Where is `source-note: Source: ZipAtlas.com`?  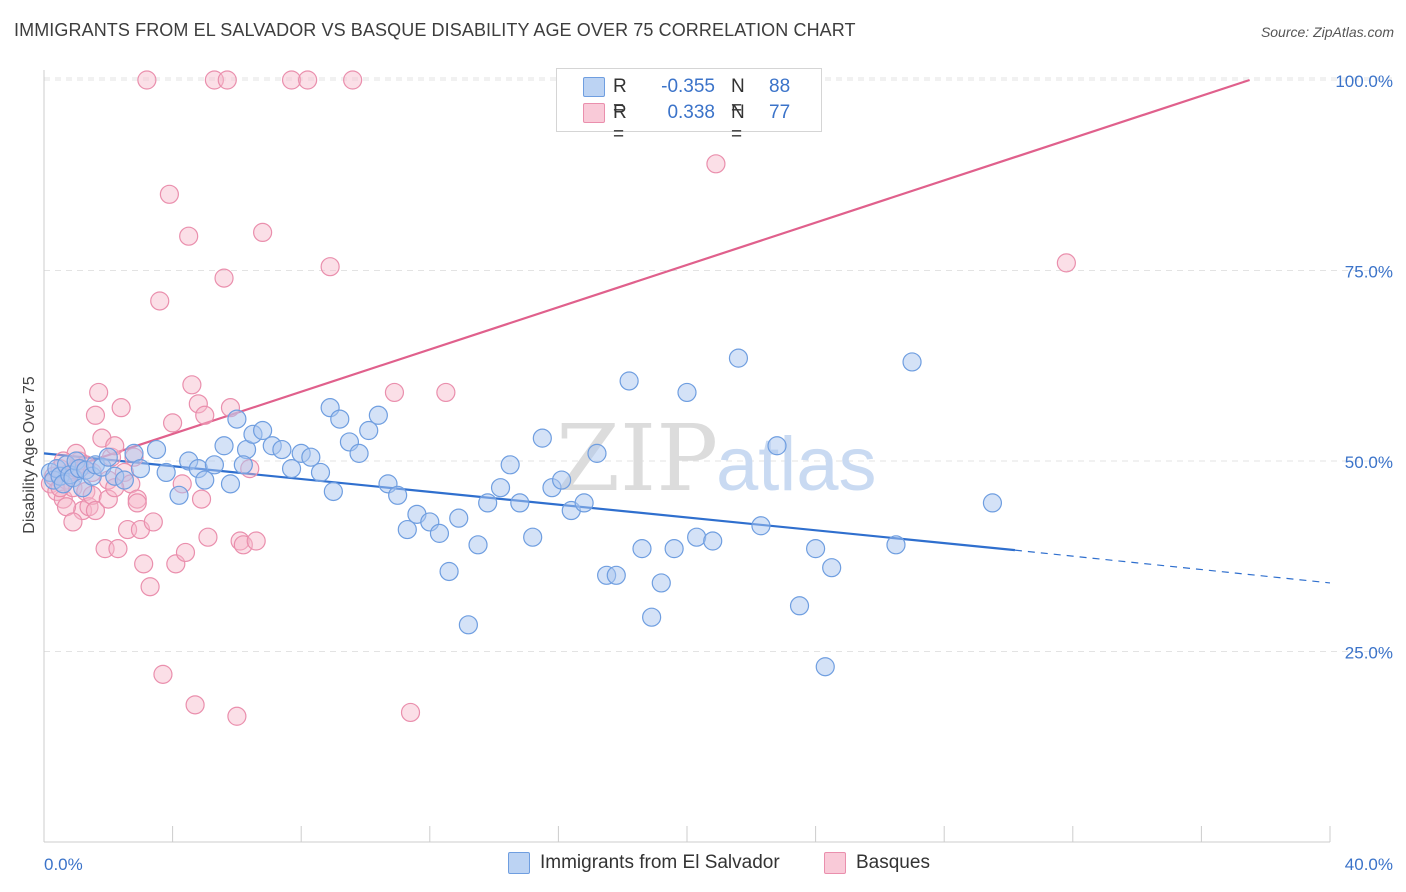
source-note: Source: ZipAtlas.com is located at coordinates (1327, 32).